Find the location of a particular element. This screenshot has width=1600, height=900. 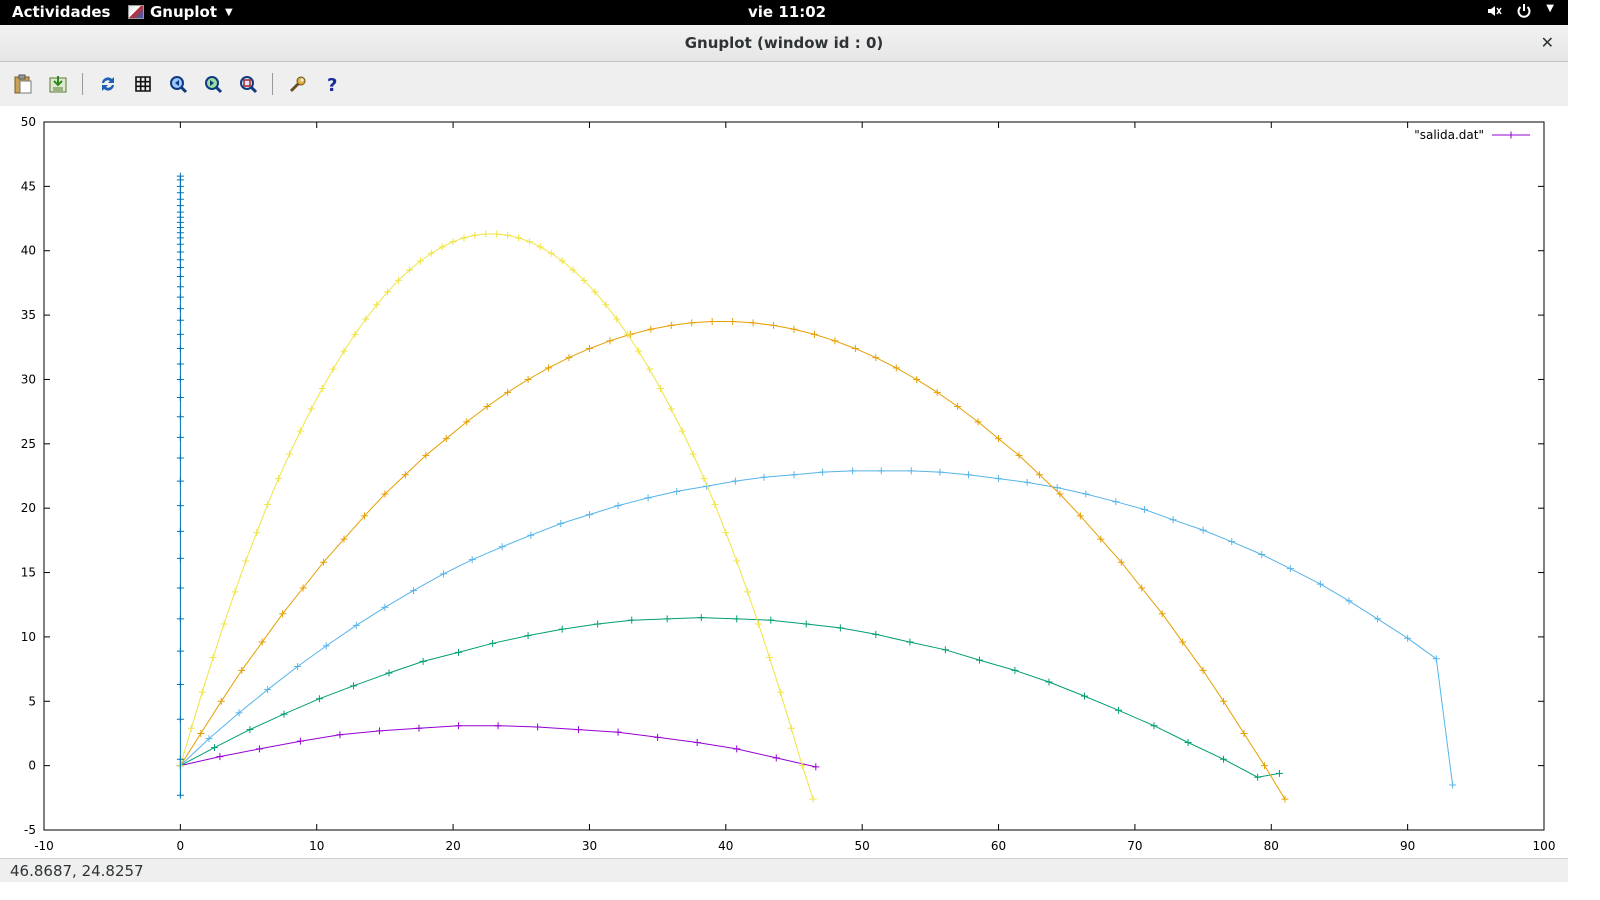

copy-to-clipboard-button is located at coordinates (23, 84).